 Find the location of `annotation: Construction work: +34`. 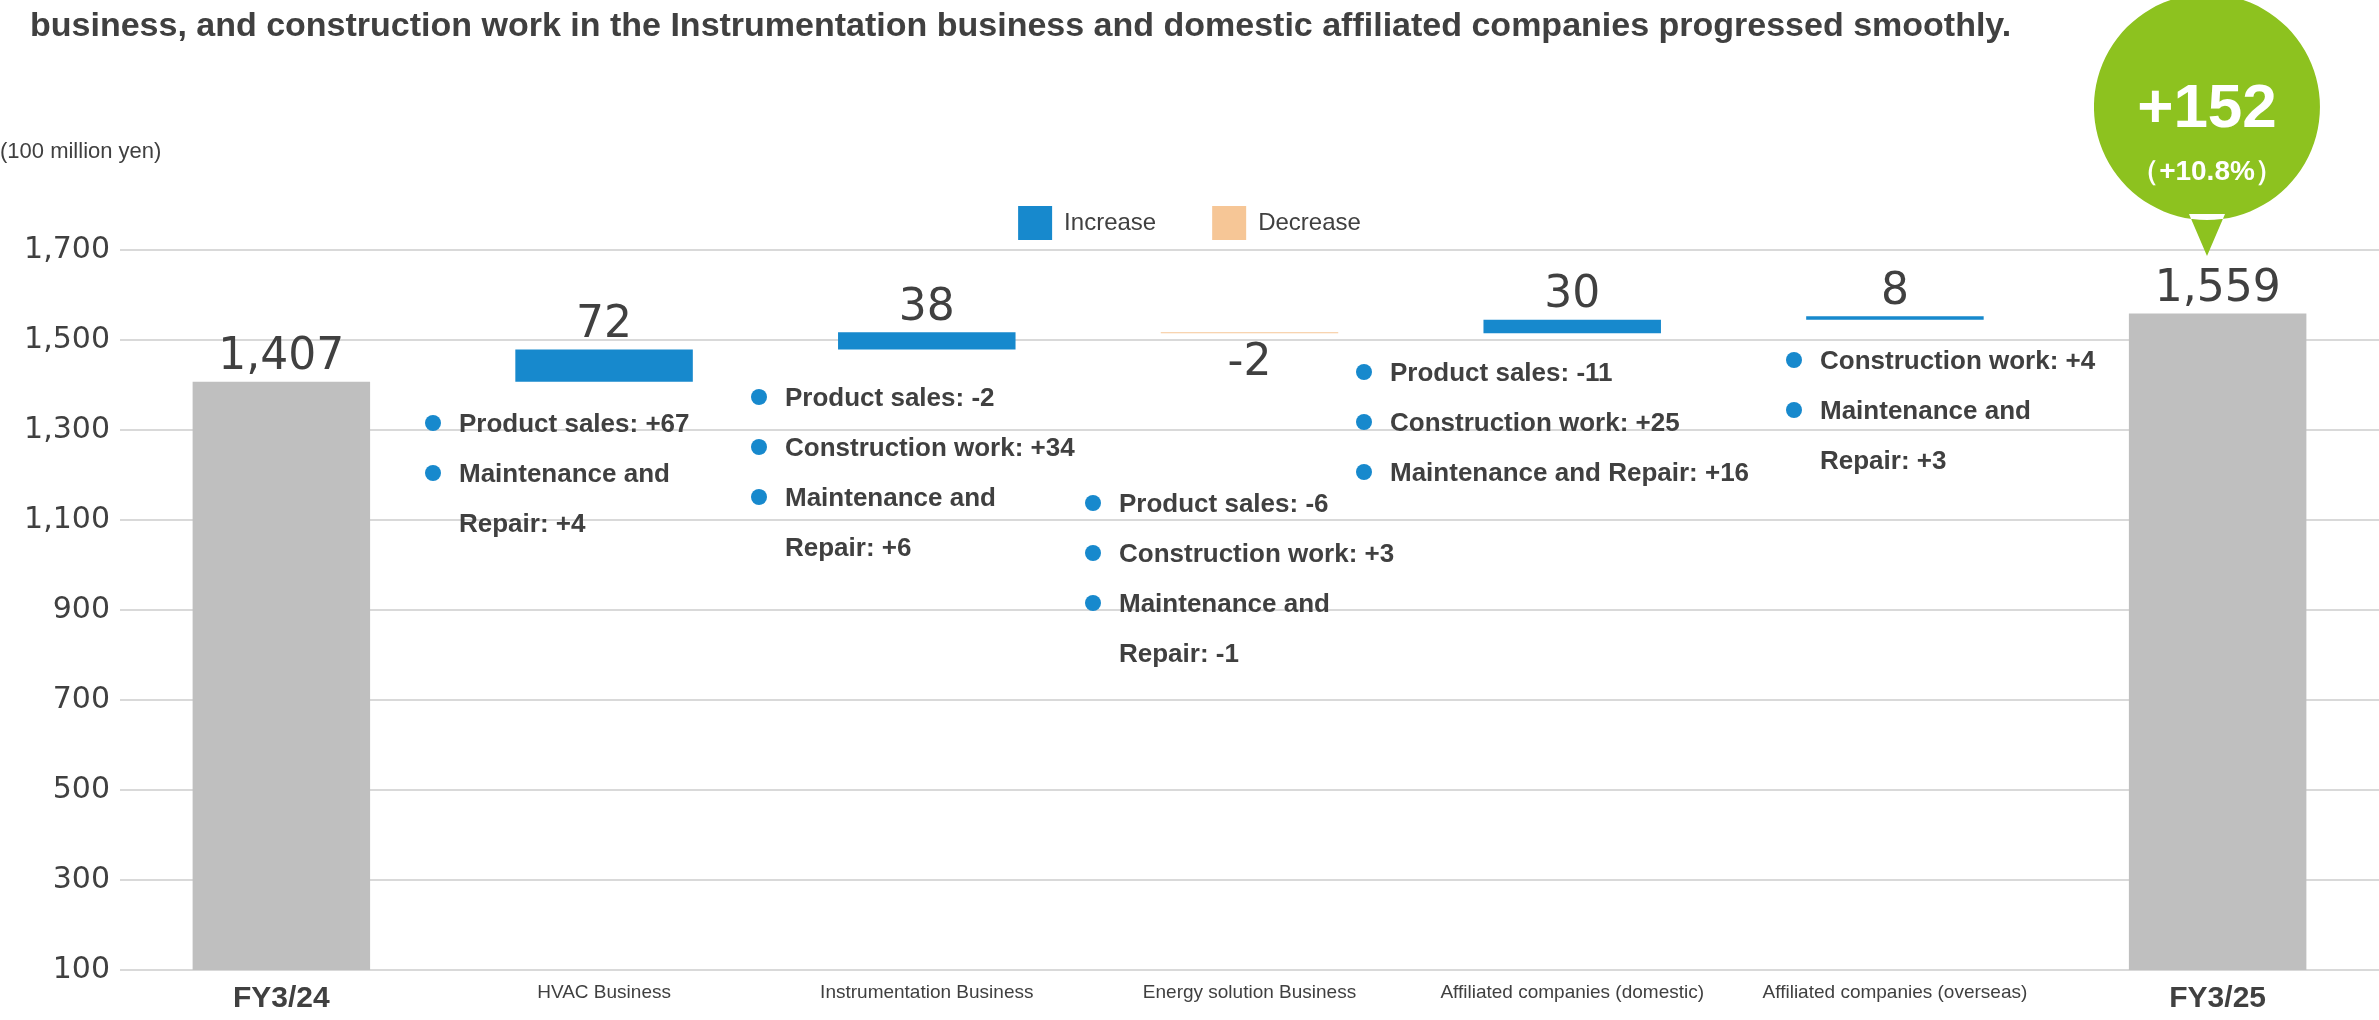

annotation: Construction work: +34 is located at coordinates (930, 447).